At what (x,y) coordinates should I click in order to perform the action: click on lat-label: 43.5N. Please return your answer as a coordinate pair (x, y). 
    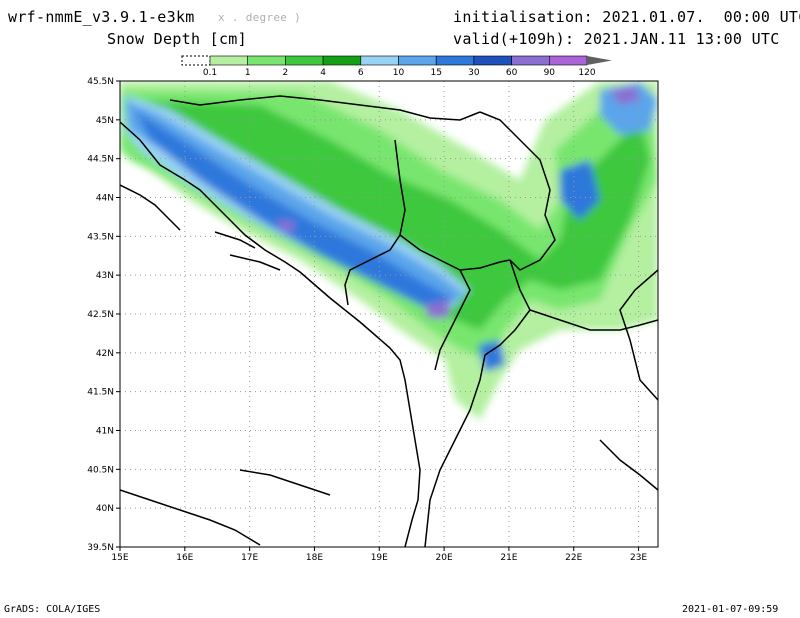
    Looking at the image, I should click on (100, 237).